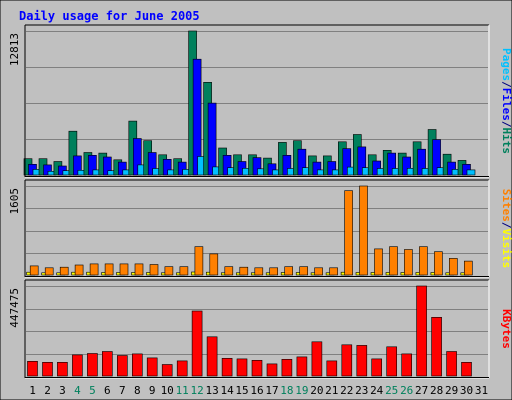  Describe the element at coordinates (506, 104) in the screenshot. I see `legend-entry: Files` at that location.